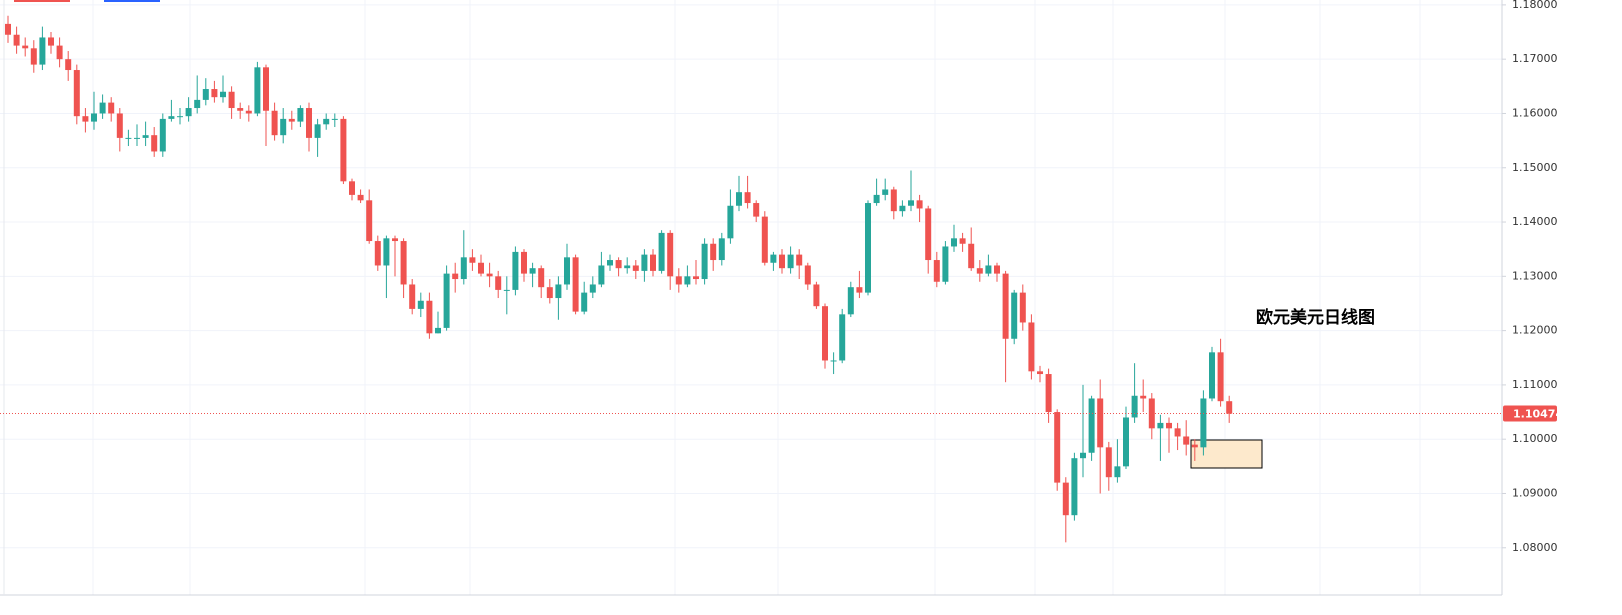 The image size is (1622, 615). I want to click on last-price-tag, so click(1530, 413).